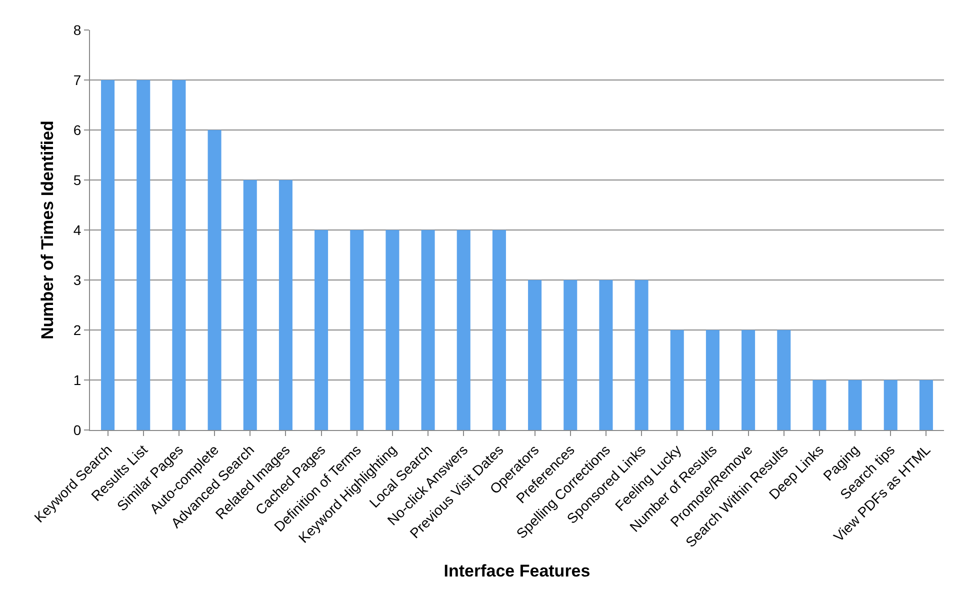 The width and height of the screenshot is (956, 589). What do you see at coordinates (77, 180) in the screenshot?
I see `y-tick-label: 5` at bounding box center [77, 180].